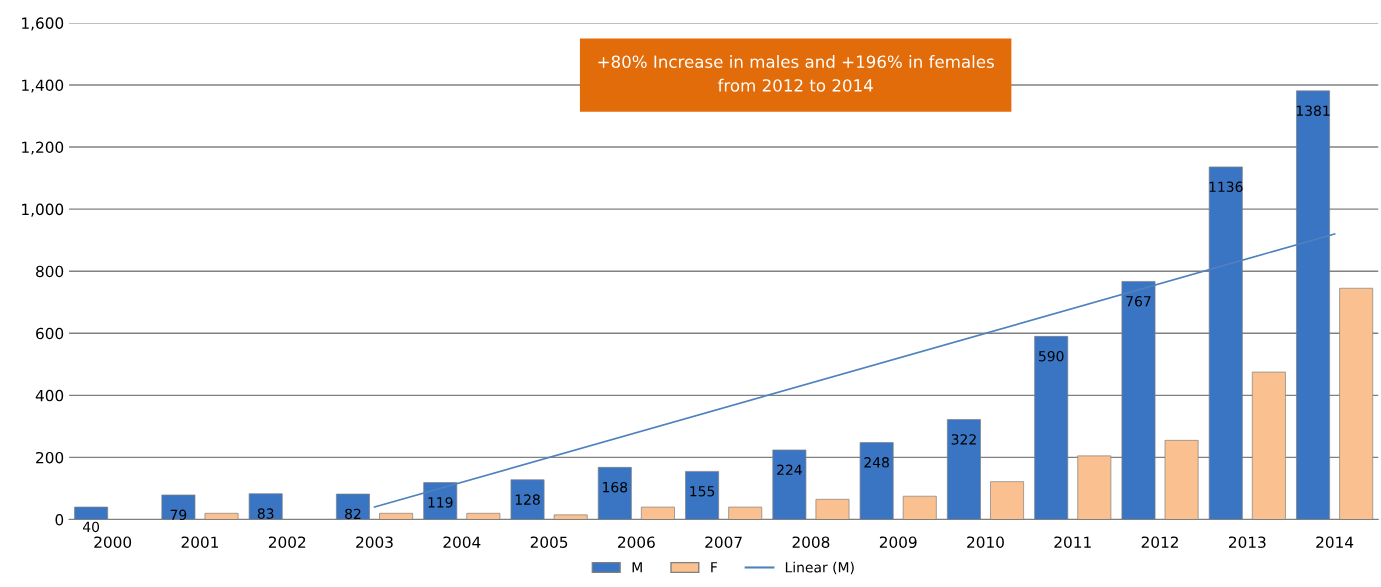 The width and height of the screenshot is (1381, 587). Describe the element at coordinates (636, 542) in the screenshot. I see `x-tick-label: 2006` at that location.